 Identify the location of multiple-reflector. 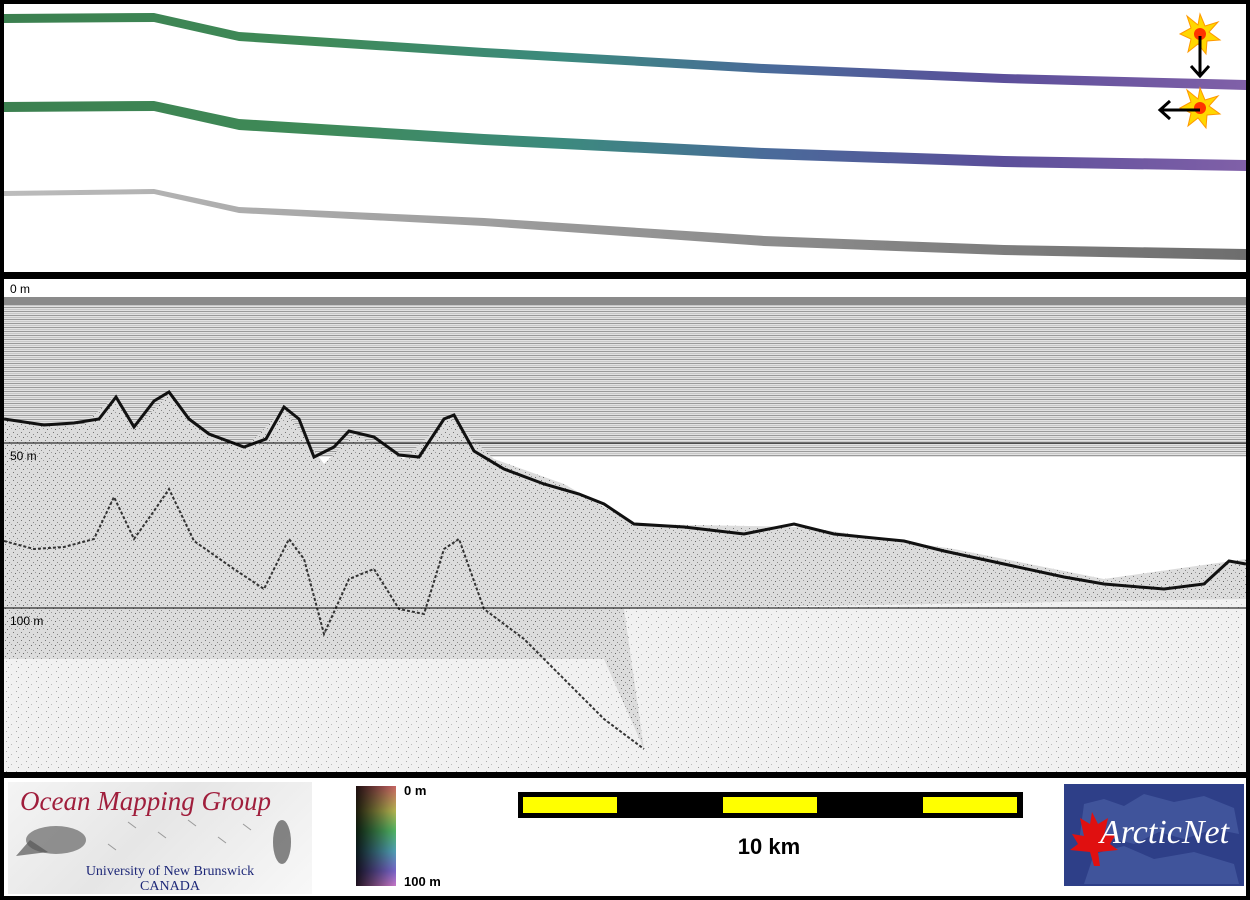
(324, 618).